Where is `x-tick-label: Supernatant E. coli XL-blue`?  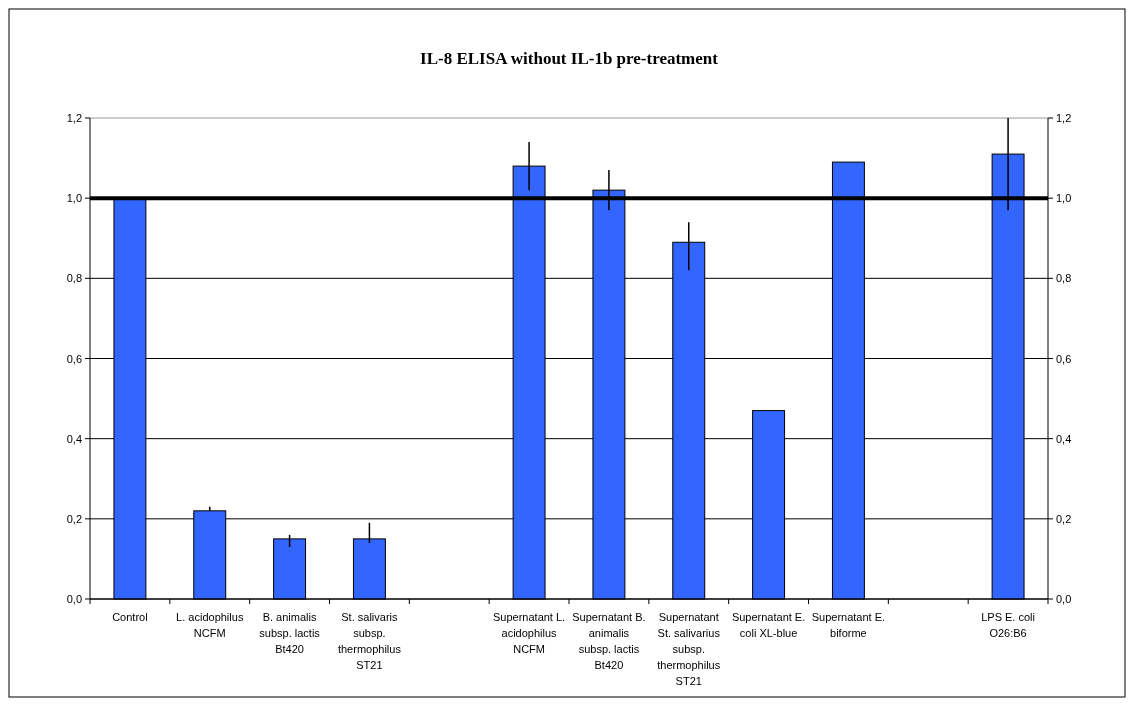 x-tick-label: Supernatant E. coli XL-blue is located at coordinates (768, 625).